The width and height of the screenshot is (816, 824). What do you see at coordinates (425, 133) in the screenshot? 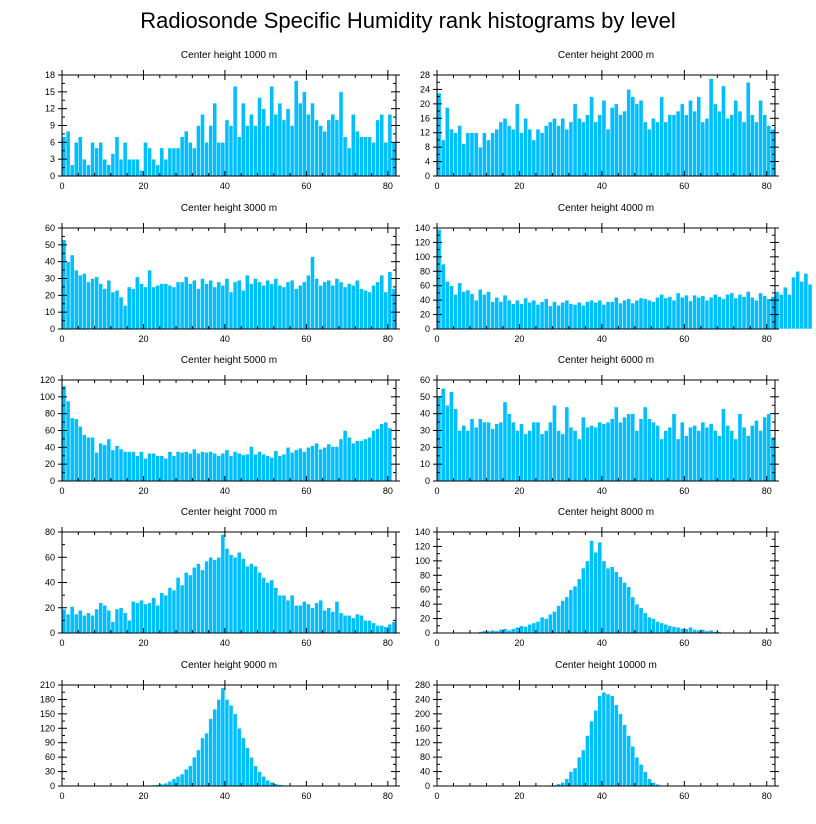
I see `y-tick-label: 12` at bounding box center [425, 133].